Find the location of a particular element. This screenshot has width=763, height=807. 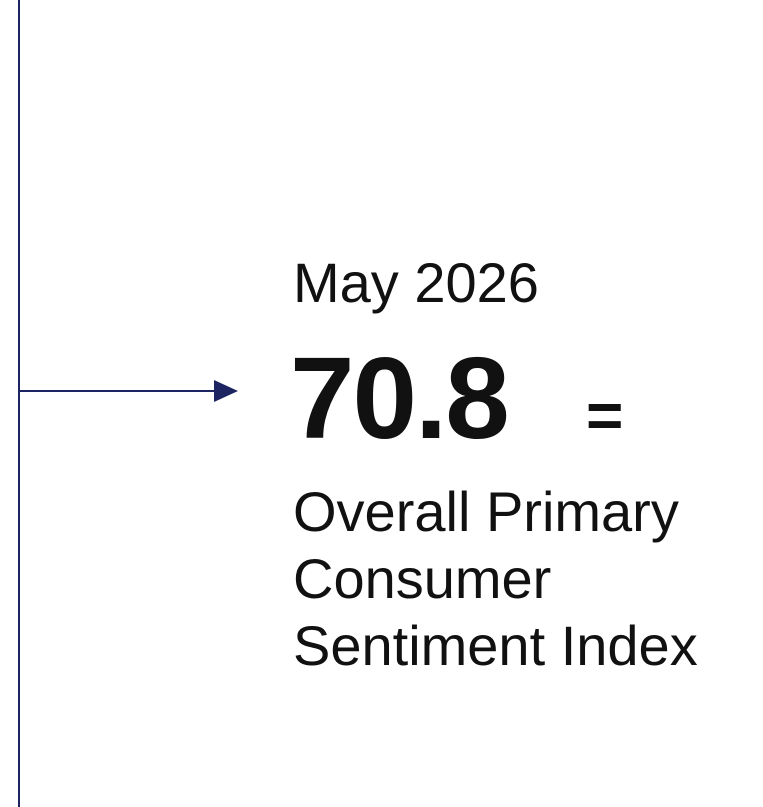

date: May 2026 is located at coordinates (416, 282).